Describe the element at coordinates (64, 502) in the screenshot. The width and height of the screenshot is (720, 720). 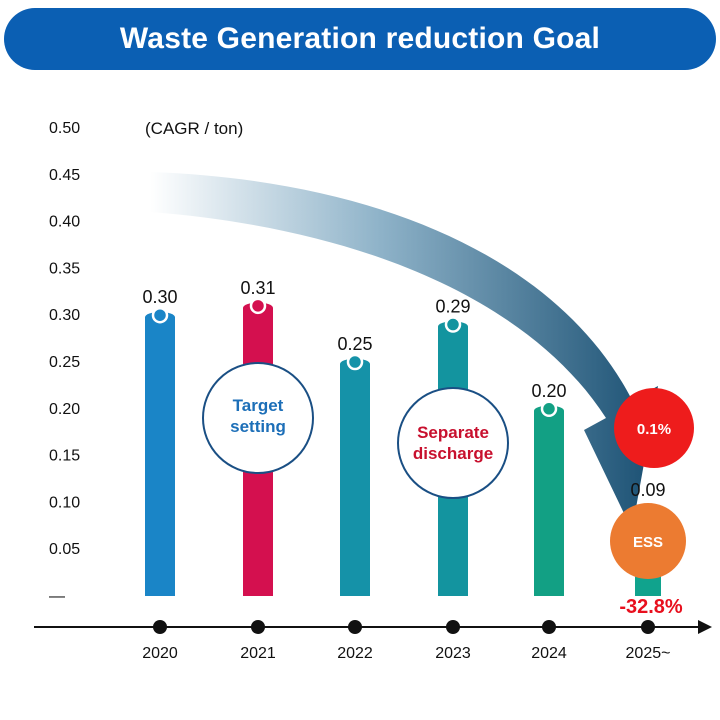
I see `y-tick-label: 0.10` at that location.